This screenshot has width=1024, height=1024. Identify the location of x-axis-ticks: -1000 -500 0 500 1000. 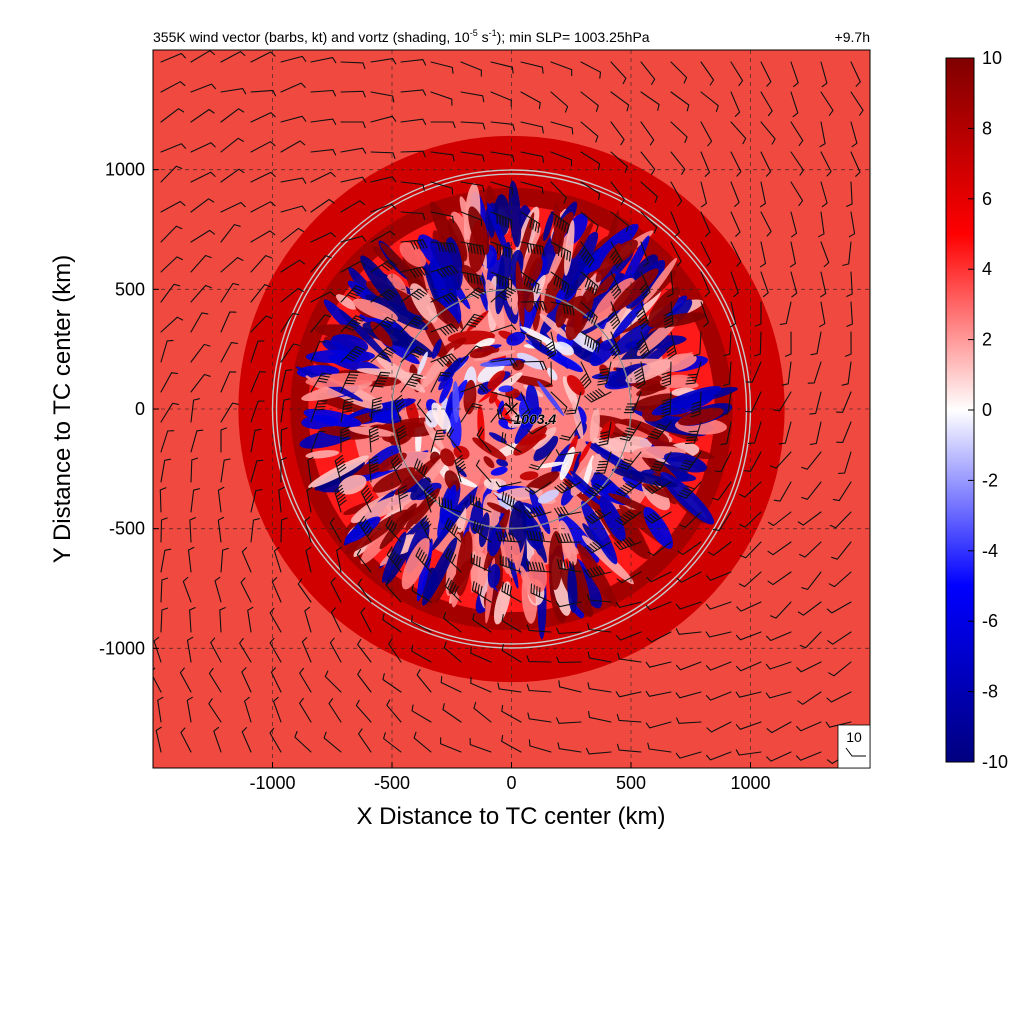
(510, 777).